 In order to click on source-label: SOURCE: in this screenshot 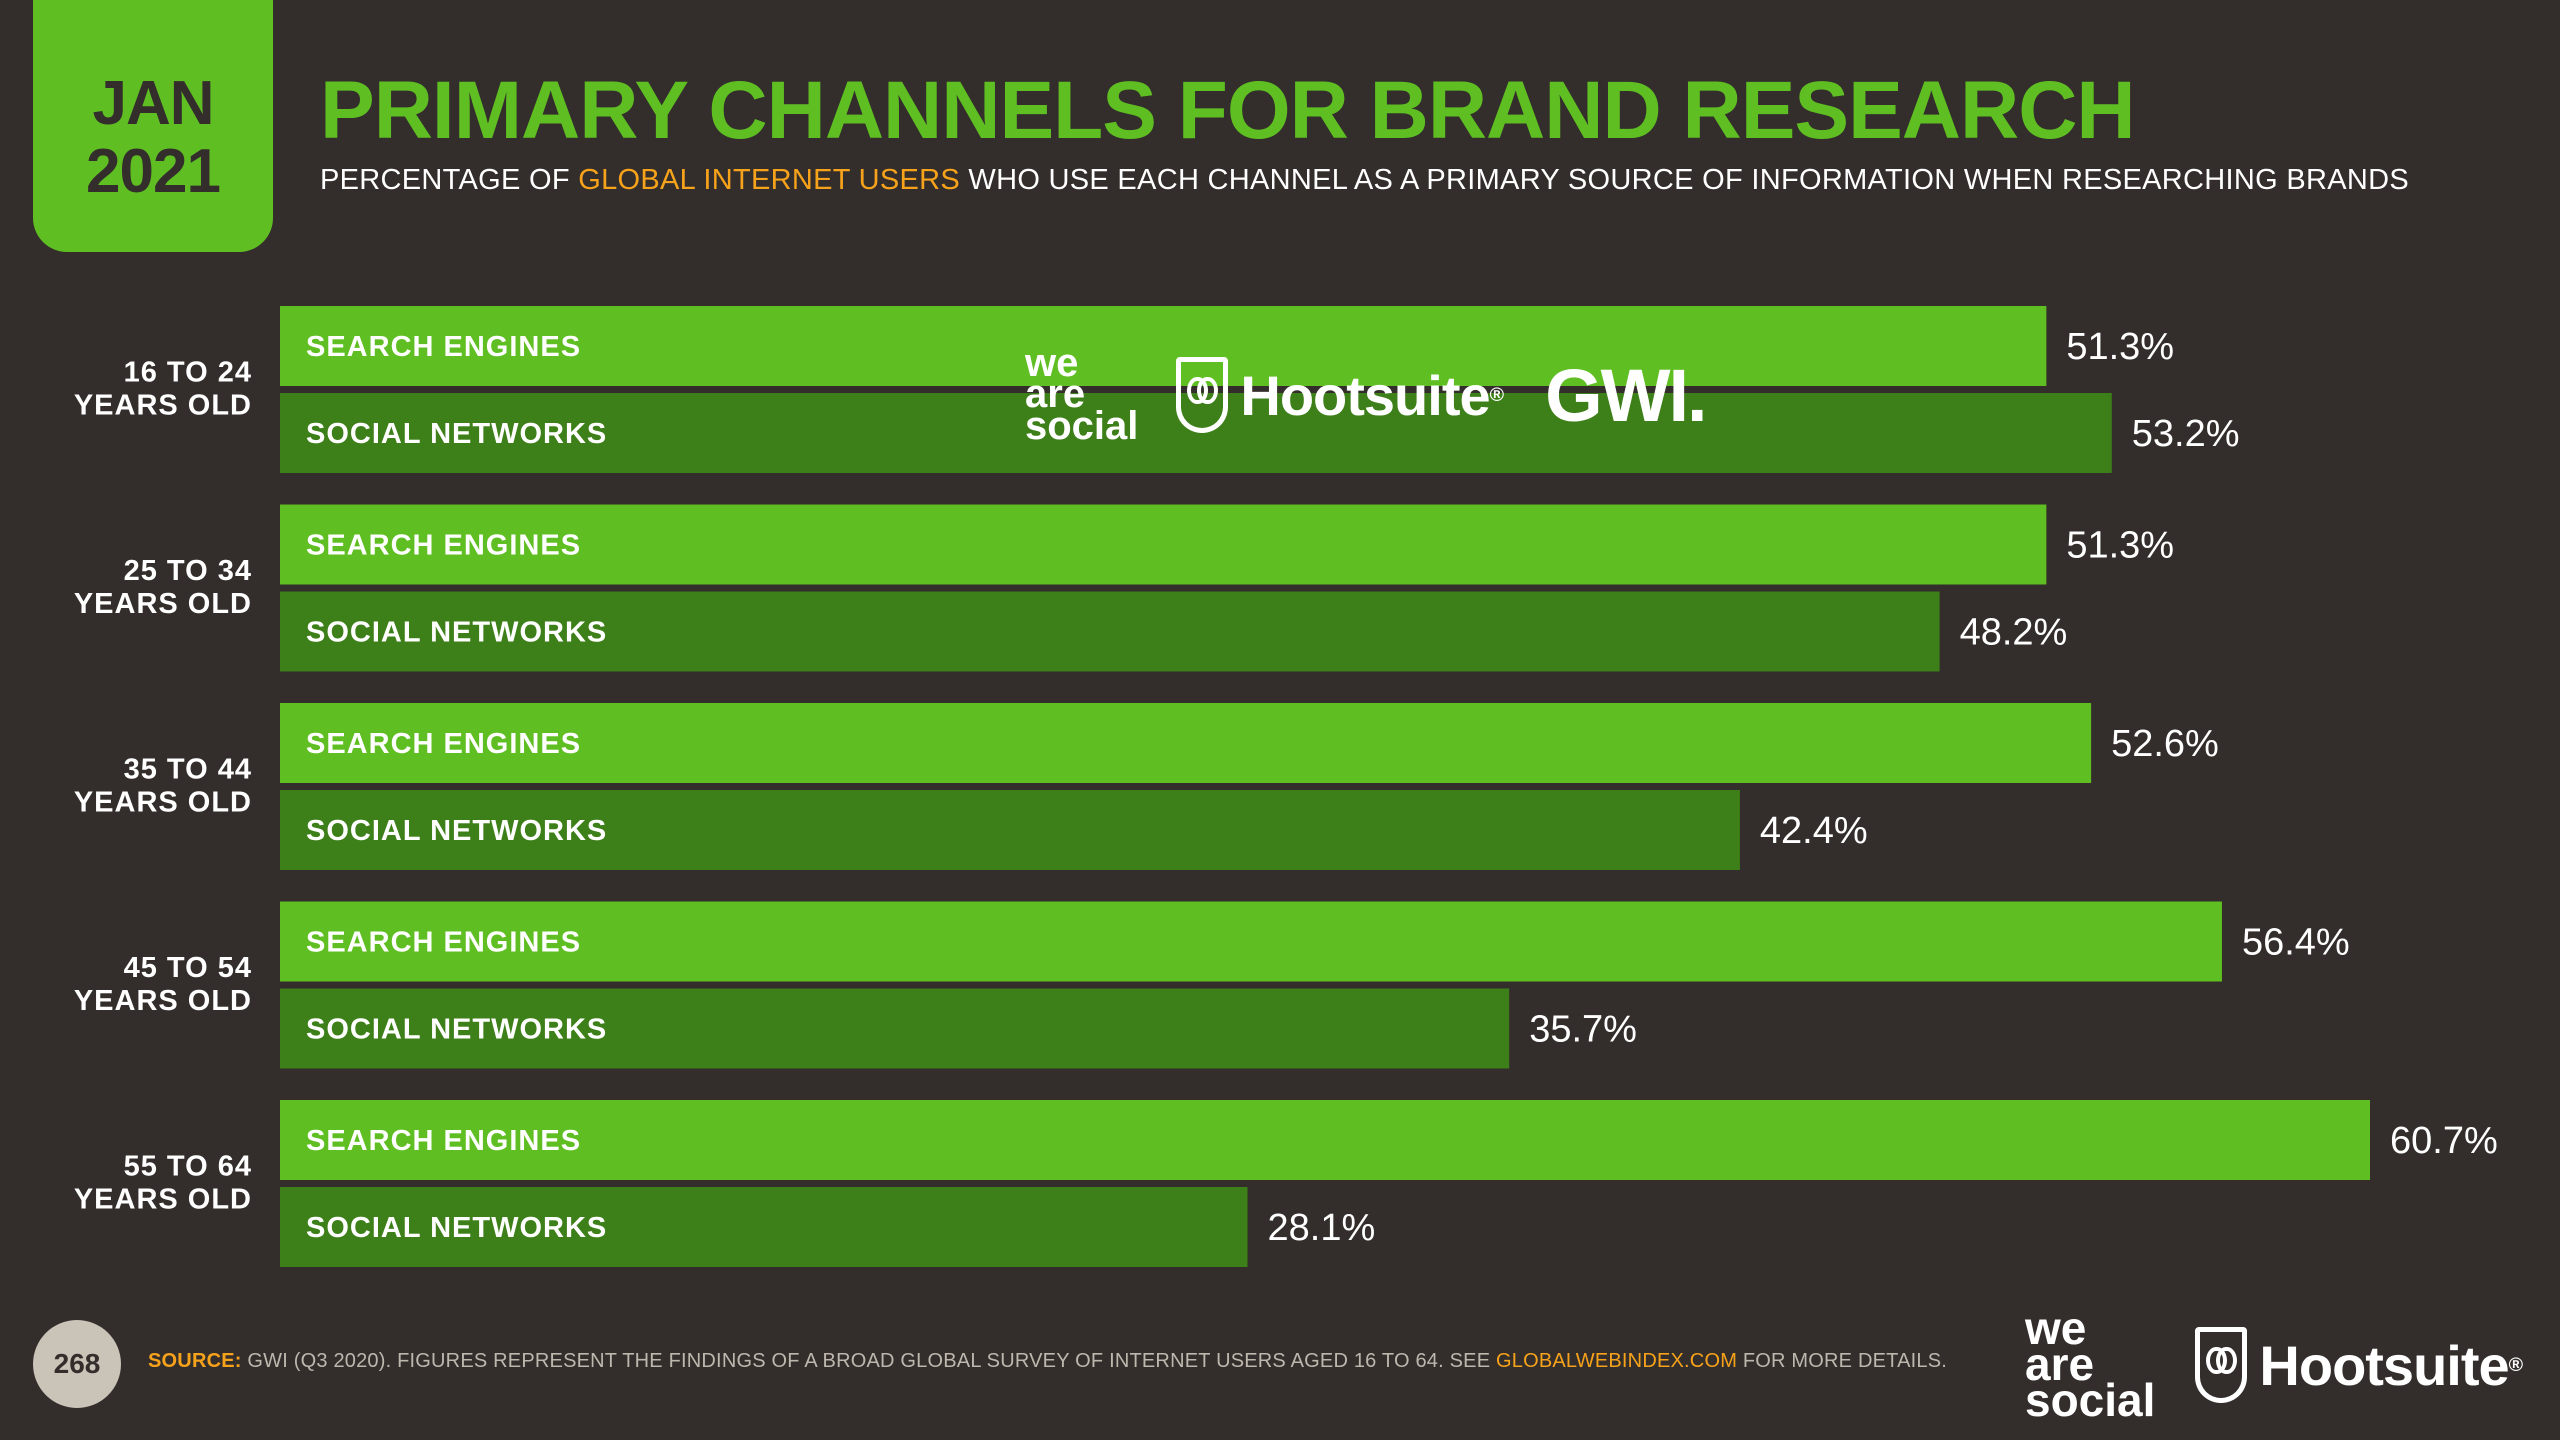, I will do `click(195, 1361)`.